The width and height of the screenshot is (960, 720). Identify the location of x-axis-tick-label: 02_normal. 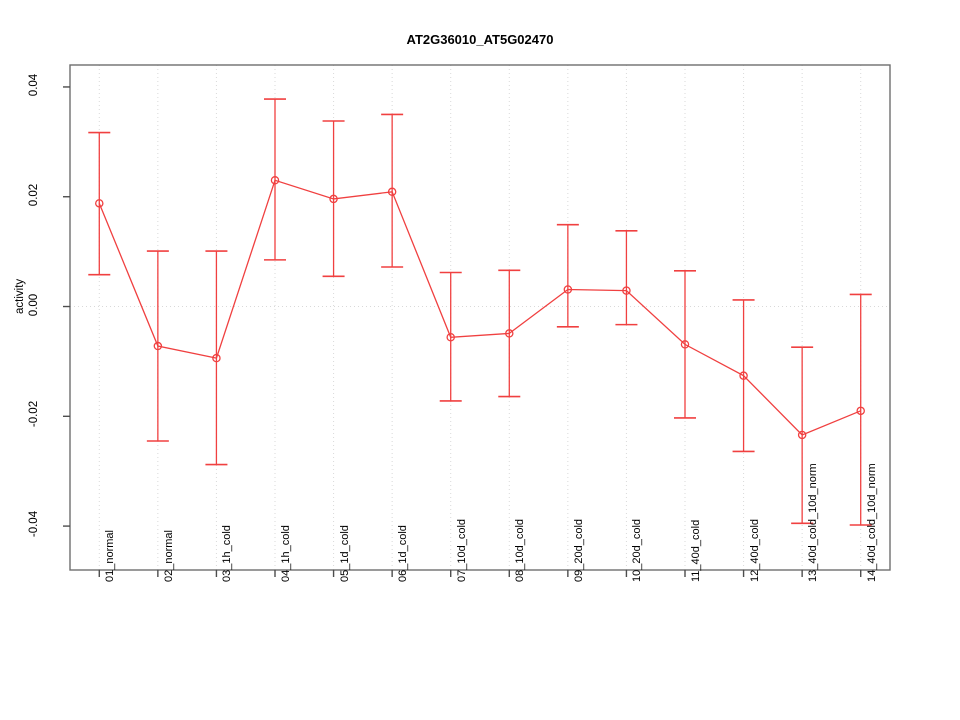
(168, 556).